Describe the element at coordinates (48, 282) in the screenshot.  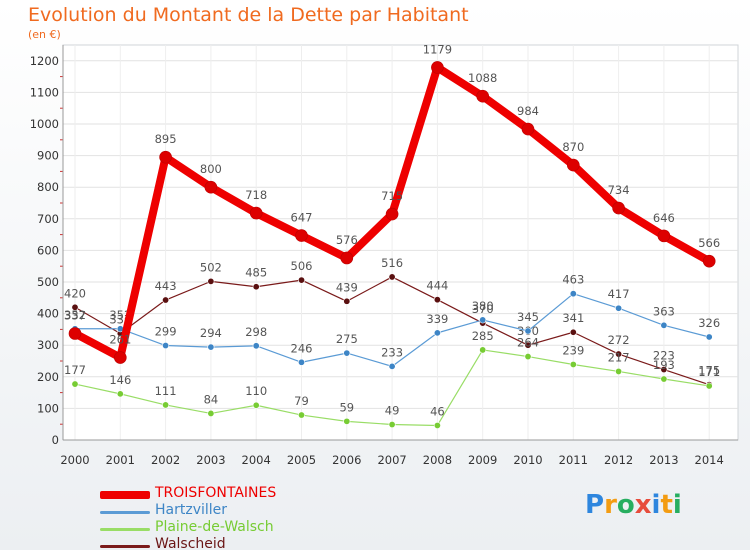
I see `y-tick-label: 500` at that location.